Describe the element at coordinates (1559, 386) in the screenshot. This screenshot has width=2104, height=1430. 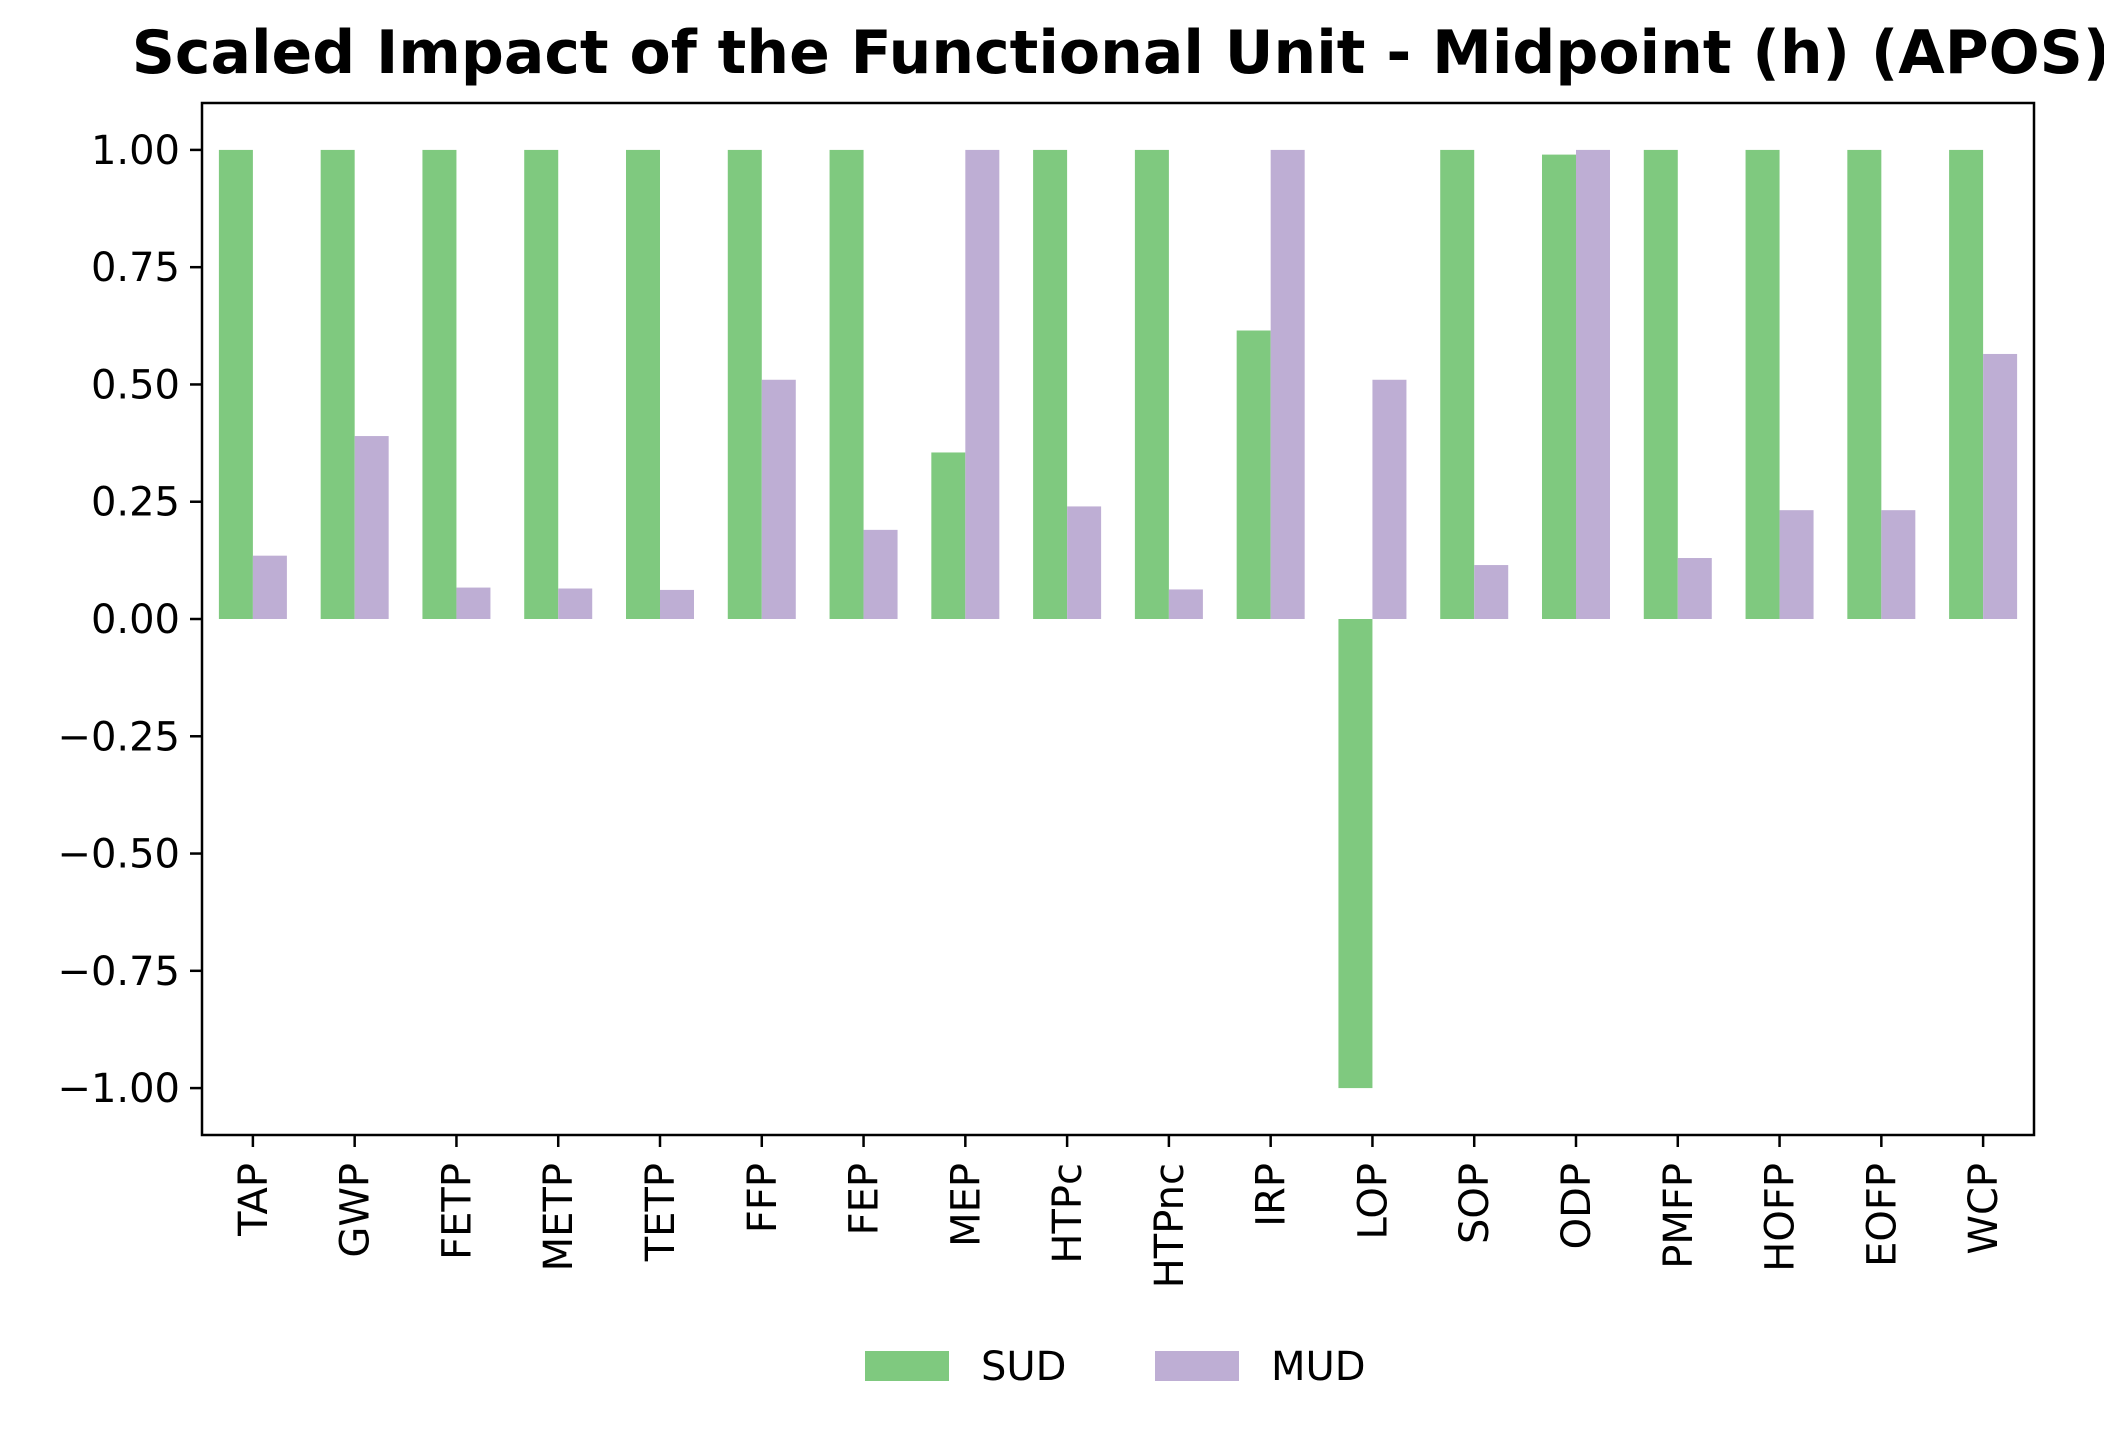
I see `bar-sud-odp` at that location.